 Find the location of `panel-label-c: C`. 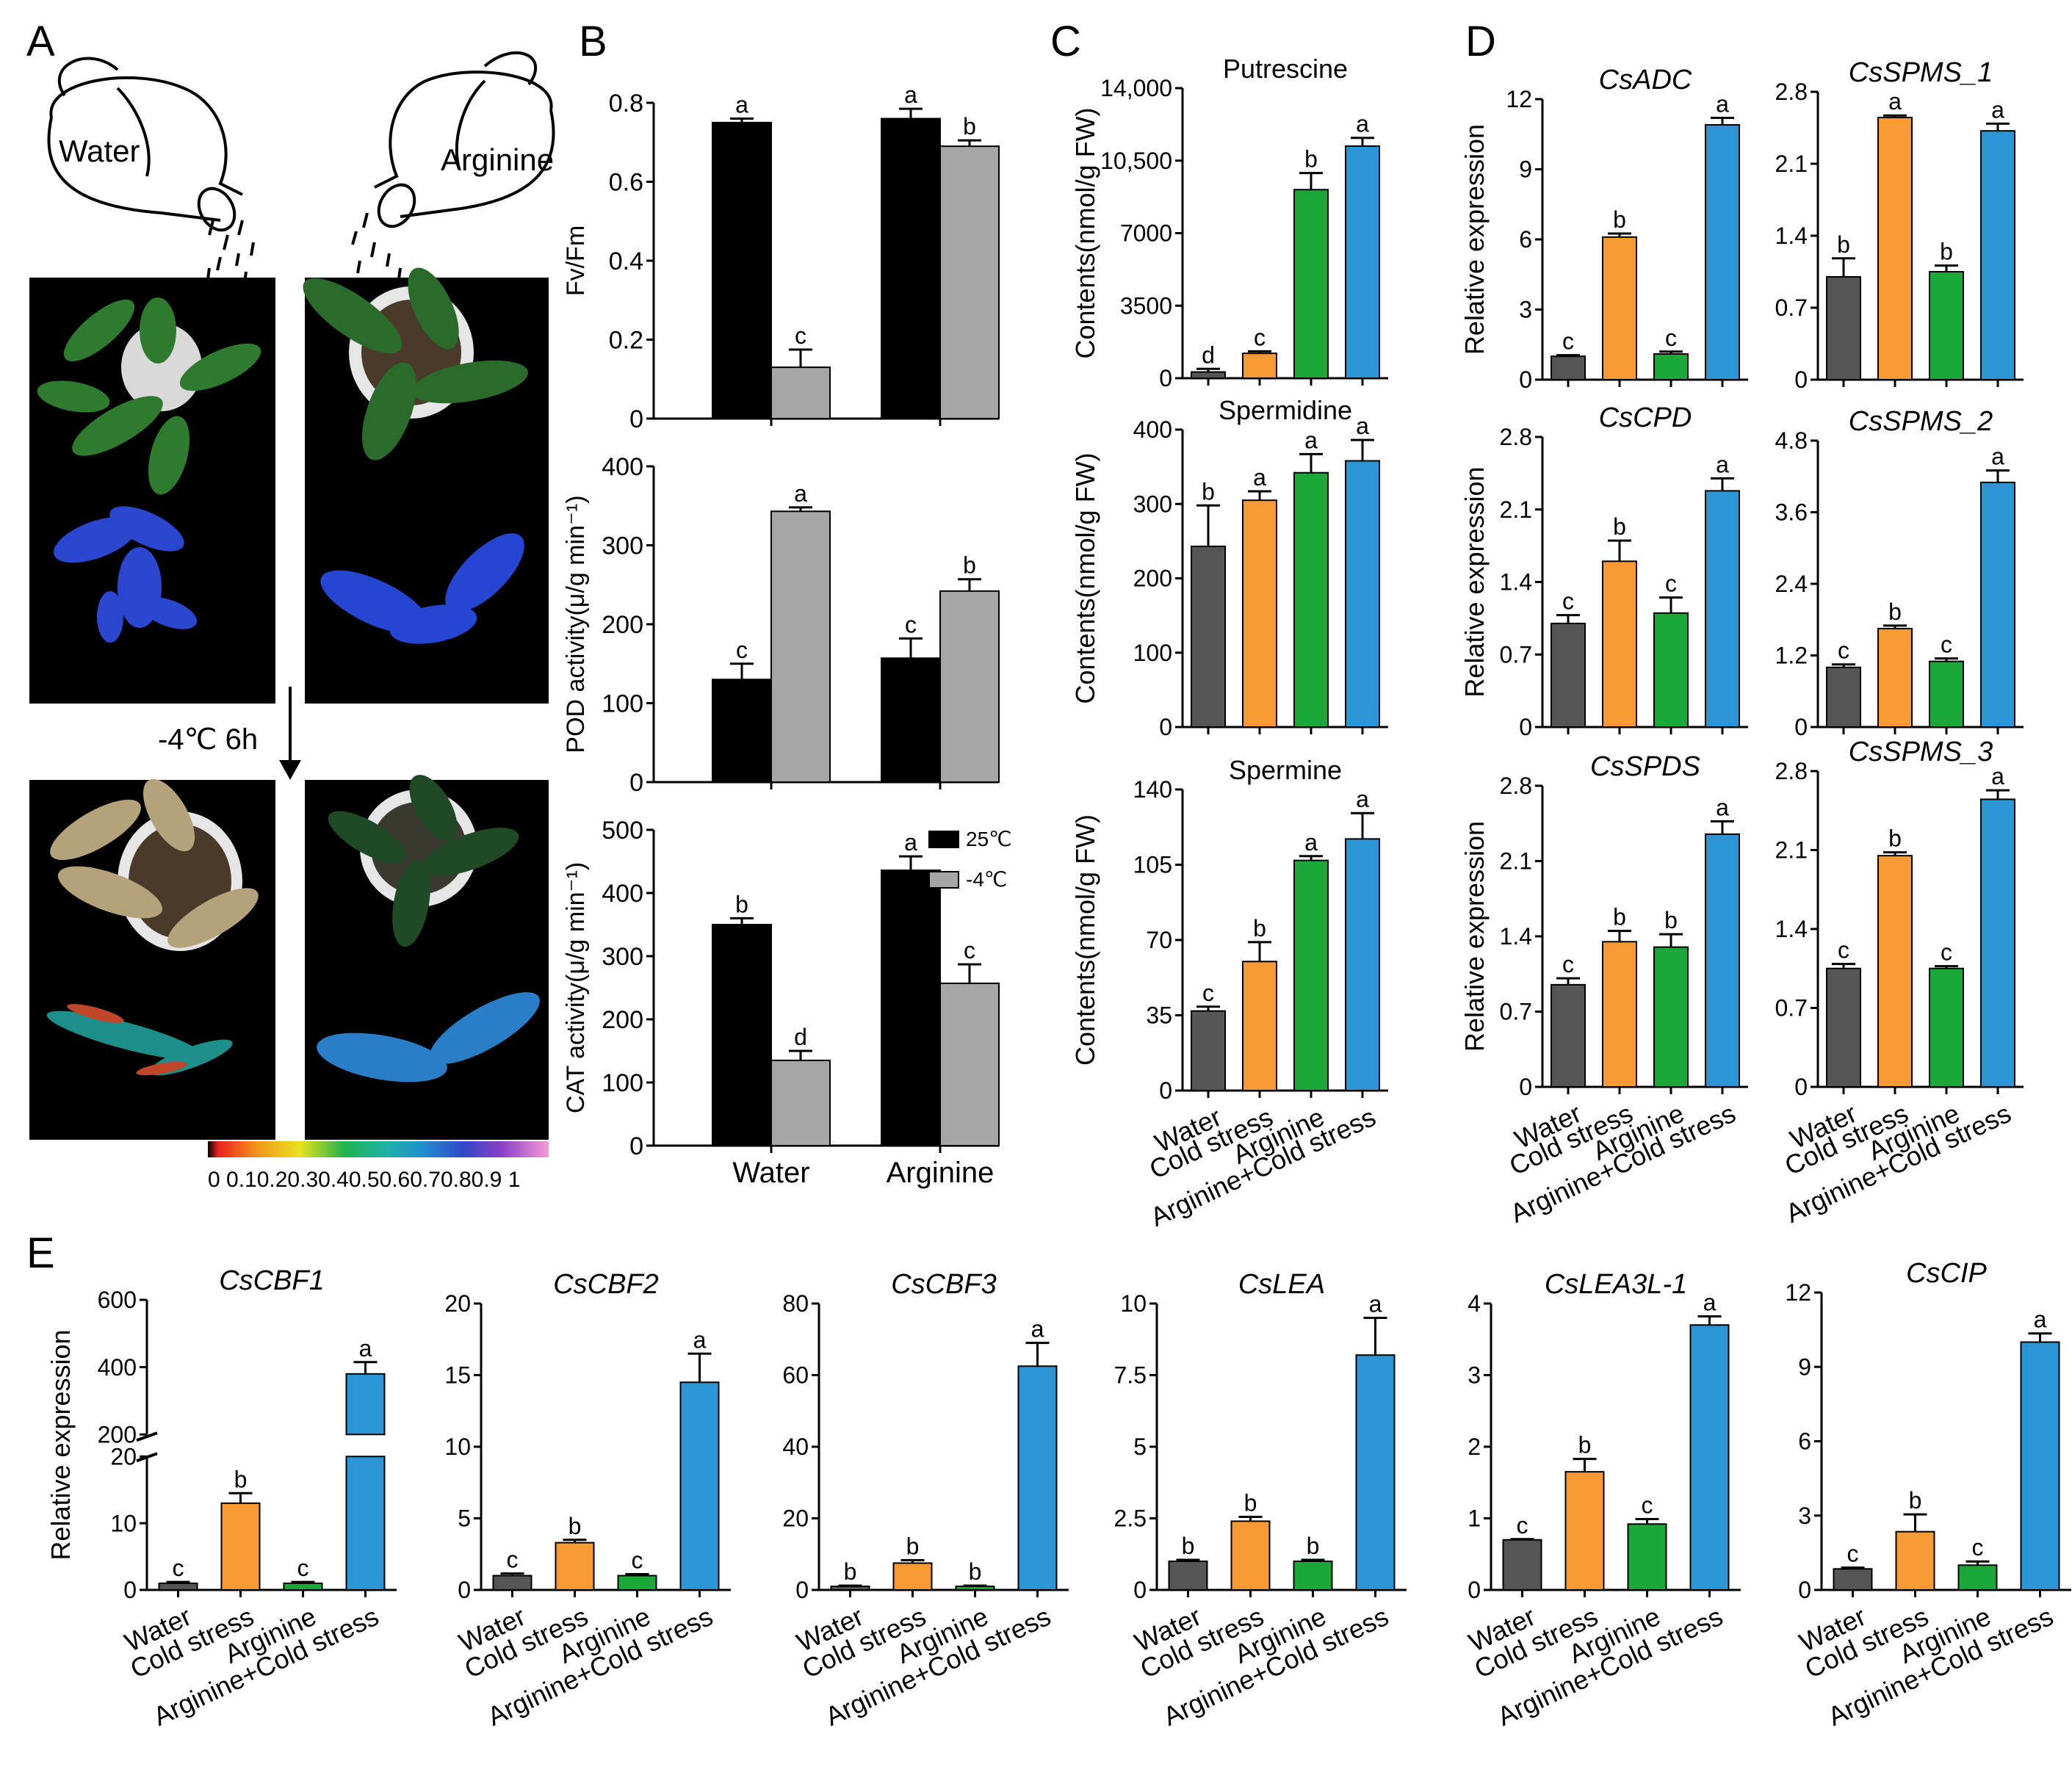

panel-label-c: C is located at coordinates (1065, 41).